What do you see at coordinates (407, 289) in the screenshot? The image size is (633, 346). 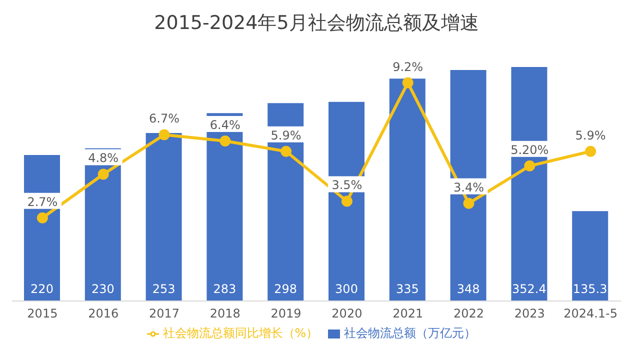 I see `data-label: 335` at bounding box center [407, 289].